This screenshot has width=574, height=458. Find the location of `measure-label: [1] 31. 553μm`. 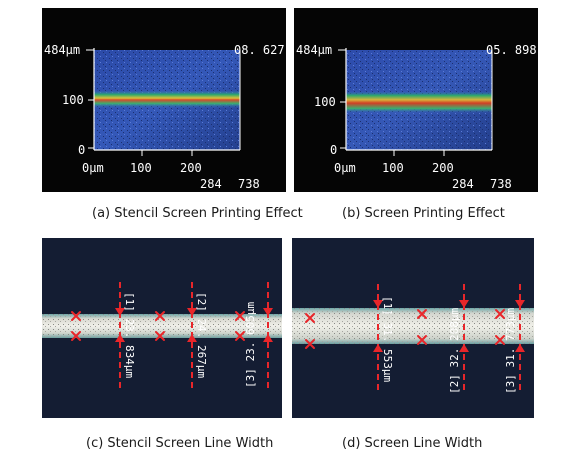

measure-label: [1] 31. 553μm is located at coordinates (387, 339).